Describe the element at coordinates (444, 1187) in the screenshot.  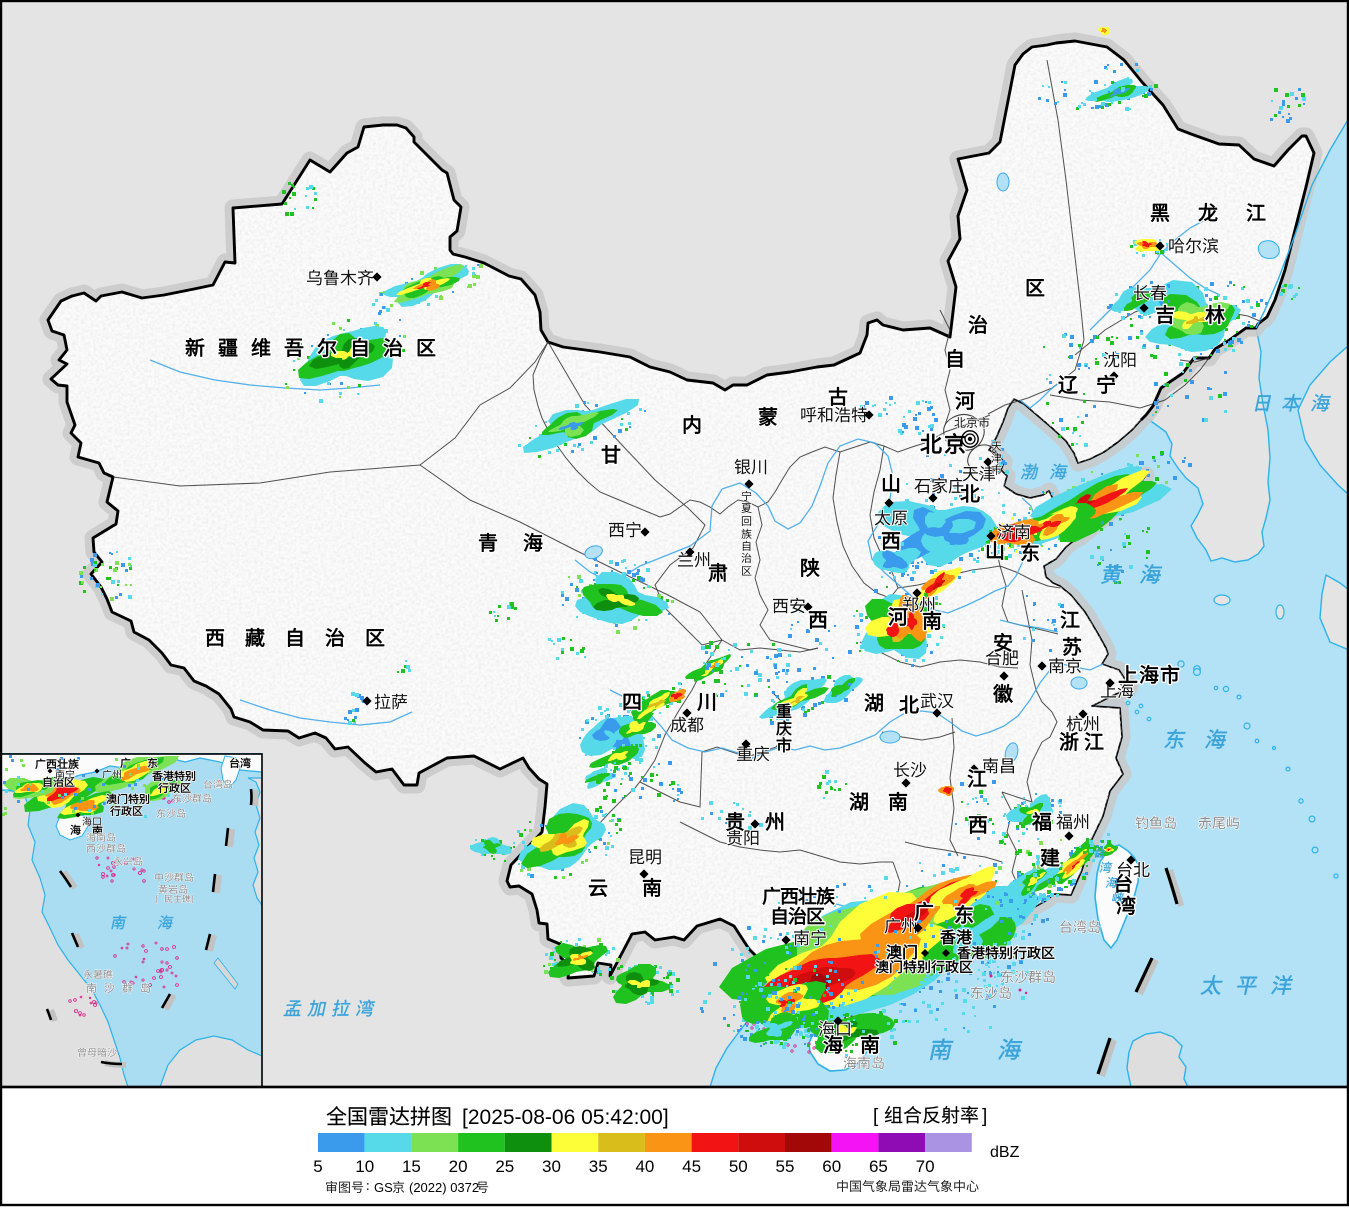
I see `svg-text: (2022) 0372` at that location.